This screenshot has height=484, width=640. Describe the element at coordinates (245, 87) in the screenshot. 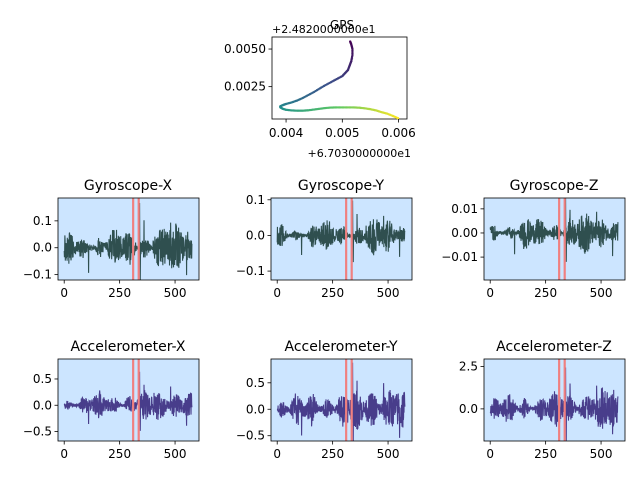

I see `y-tick-label: 0.0025` at that location.